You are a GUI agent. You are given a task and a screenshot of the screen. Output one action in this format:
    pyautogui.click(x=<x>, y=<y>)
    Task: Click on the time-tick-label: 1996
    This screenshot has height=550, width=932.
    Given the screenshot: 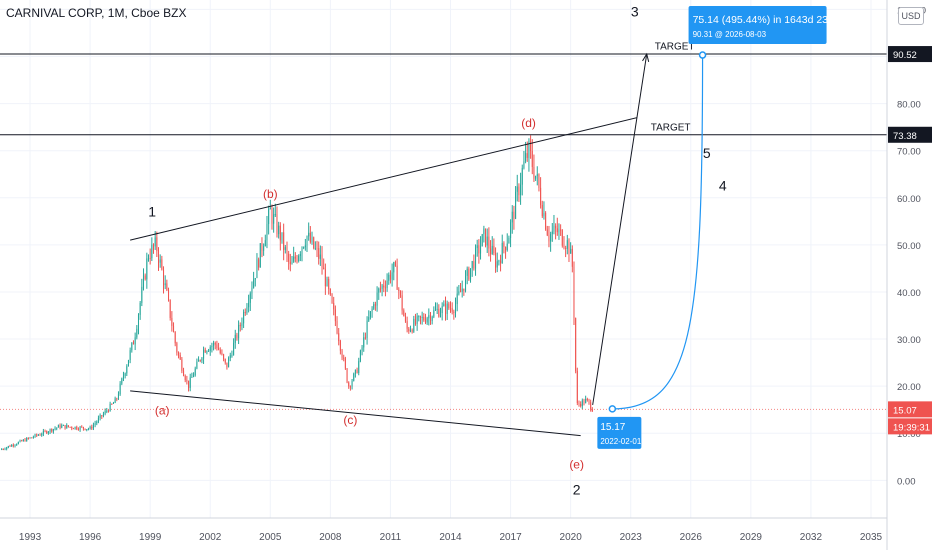 What is the action you would take?
    pyautogui.click(x=90, y=537)
    